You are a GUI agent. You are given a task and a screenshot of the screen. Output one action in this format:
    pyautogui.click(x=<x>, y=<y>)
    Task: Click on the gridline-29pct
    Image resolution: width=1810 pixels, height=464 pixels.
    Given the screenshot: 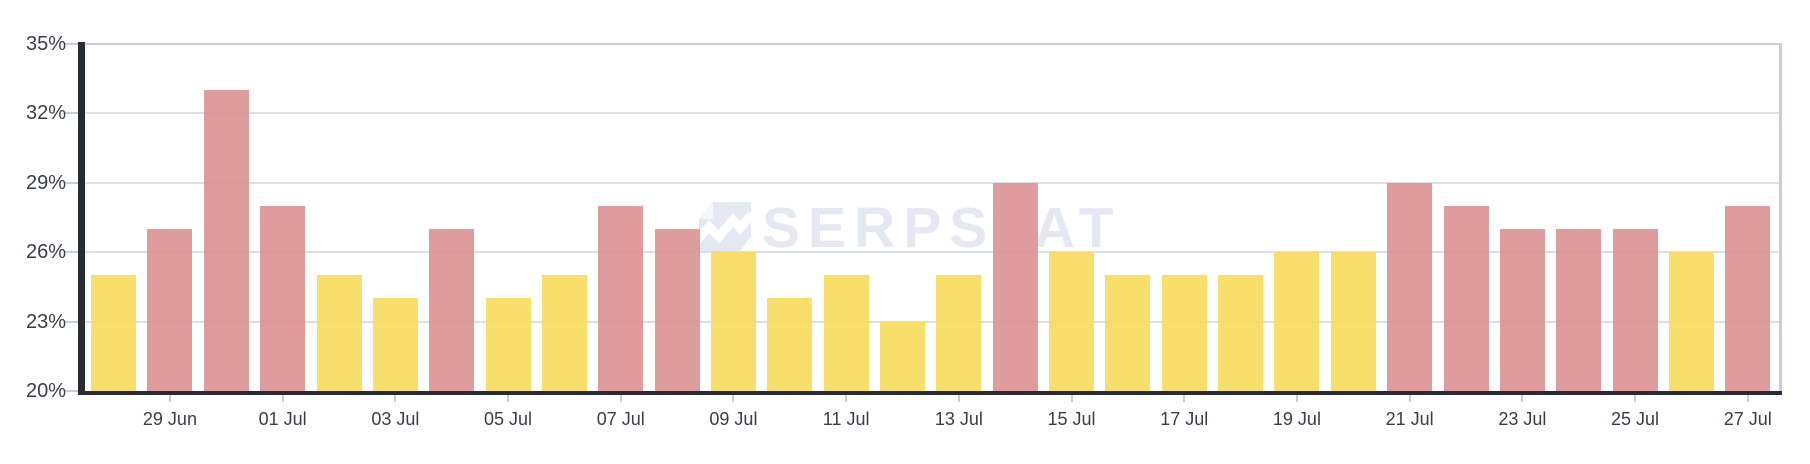 What is the action you would take?
    pyautogui.click(x=933, y=182)
    